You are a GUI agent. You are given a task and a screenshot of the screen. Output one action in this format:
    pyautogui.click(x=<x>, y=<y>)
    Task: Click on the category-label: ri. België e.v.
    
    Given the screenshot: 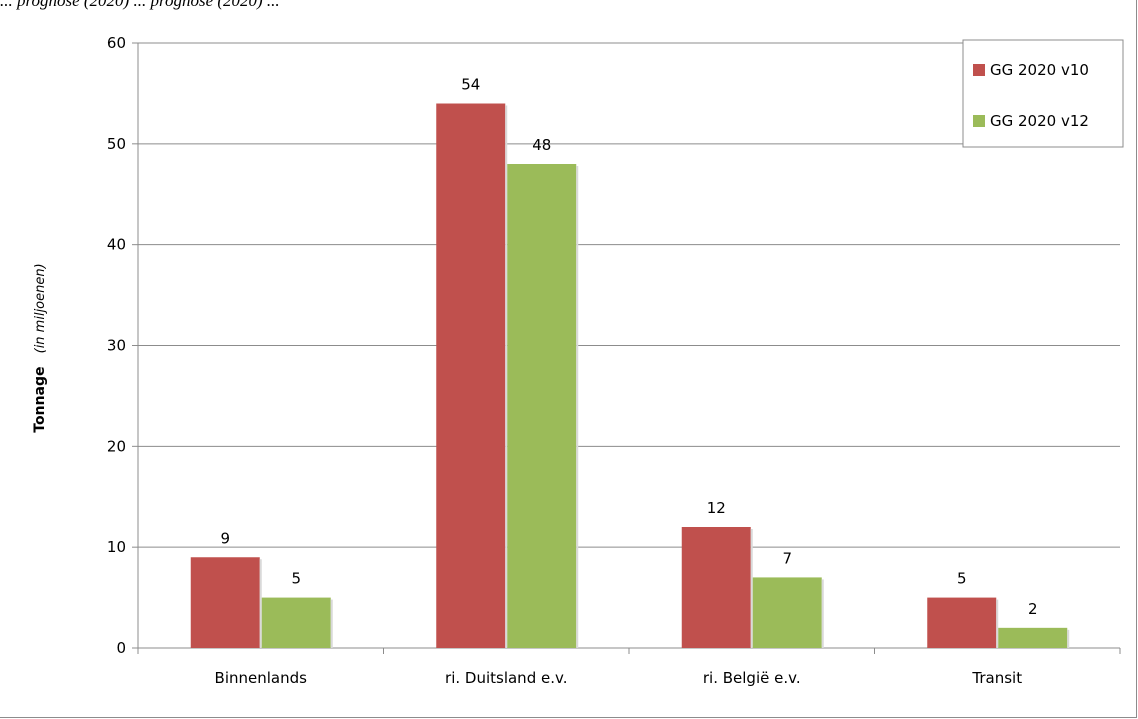 What is the action you would take?
    pyautogui.click(x=752, y=678)
    